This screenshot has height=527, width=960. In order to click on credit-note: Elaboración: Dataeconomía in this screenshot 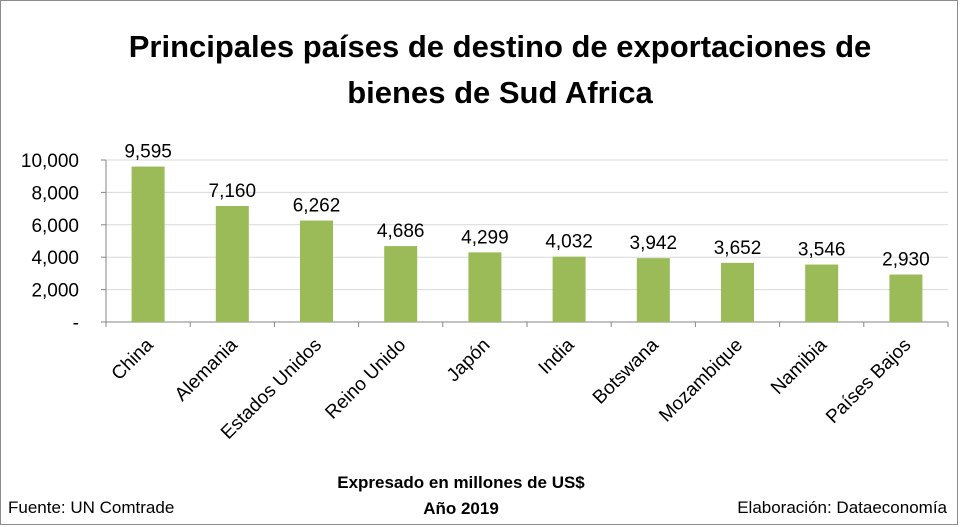, I will do `click(842, 507)`.